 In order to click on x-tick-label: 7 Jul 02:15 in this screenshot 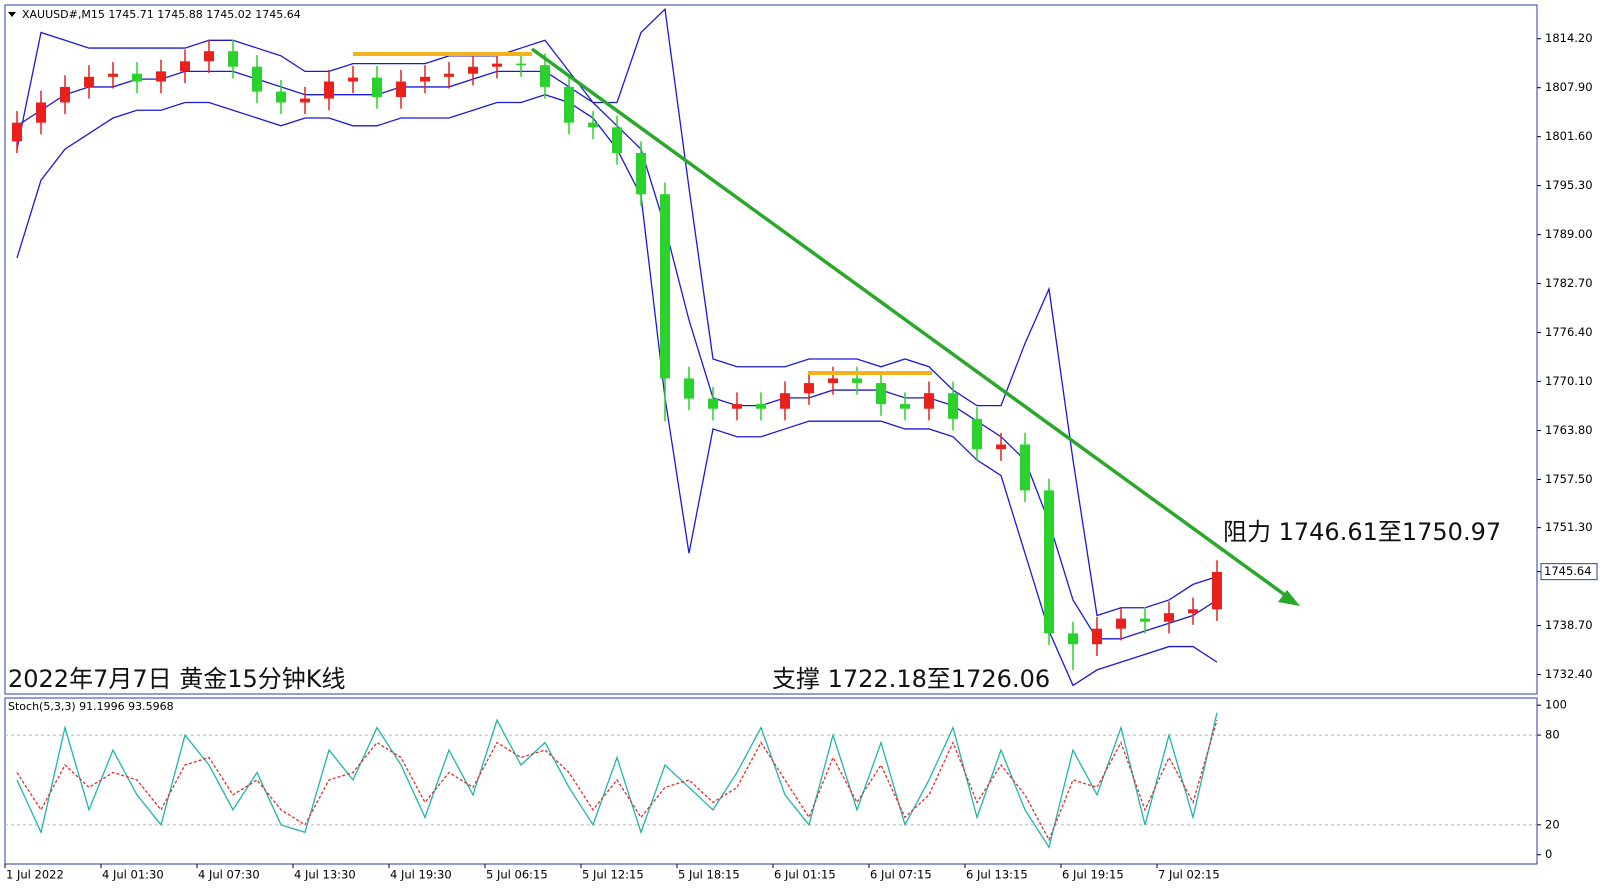, I will do `click(1189, 875)`.